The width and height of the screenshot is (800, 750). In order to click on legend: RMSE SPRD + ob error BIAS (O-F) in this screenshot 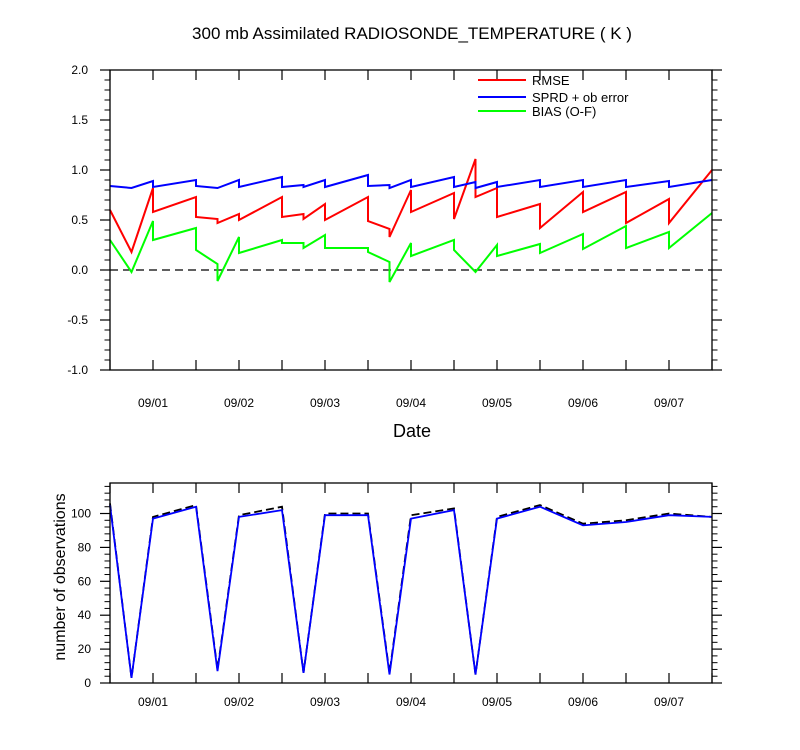, I will do `click(553, 96)`.